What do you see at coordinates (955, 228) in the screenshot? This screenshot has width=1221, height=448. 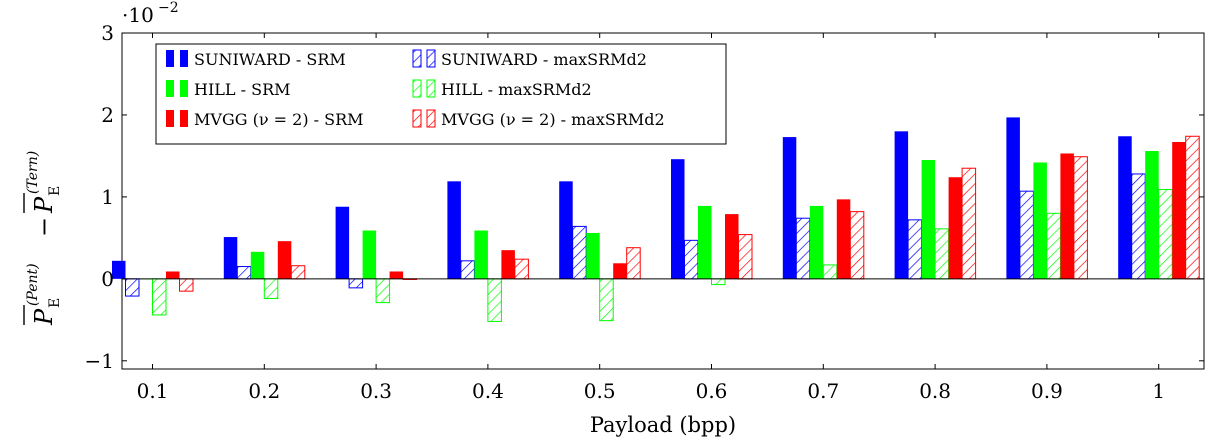 I see `bar-4-0.8` at bounding box center [955, 228].